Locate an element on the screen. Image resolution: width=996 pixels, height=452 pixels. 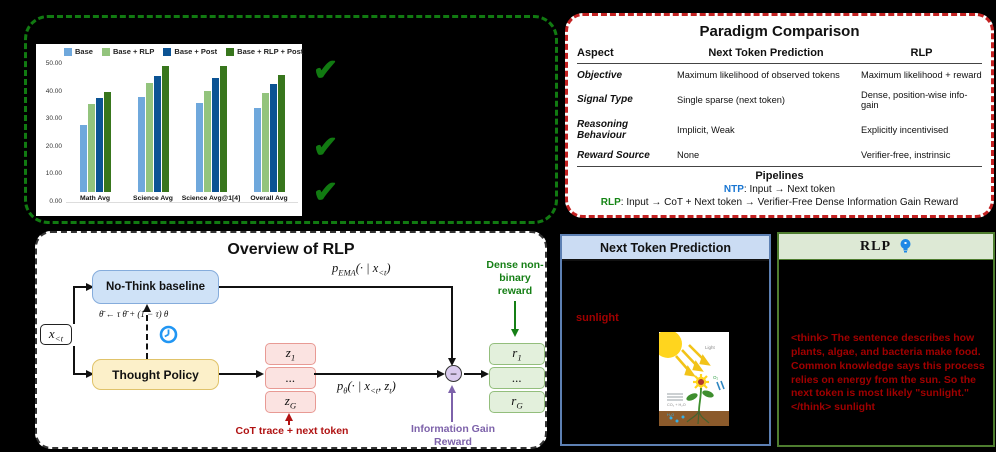
ntp-pipeline: NTP: Input → Next token is located at coordinates (779, 189).